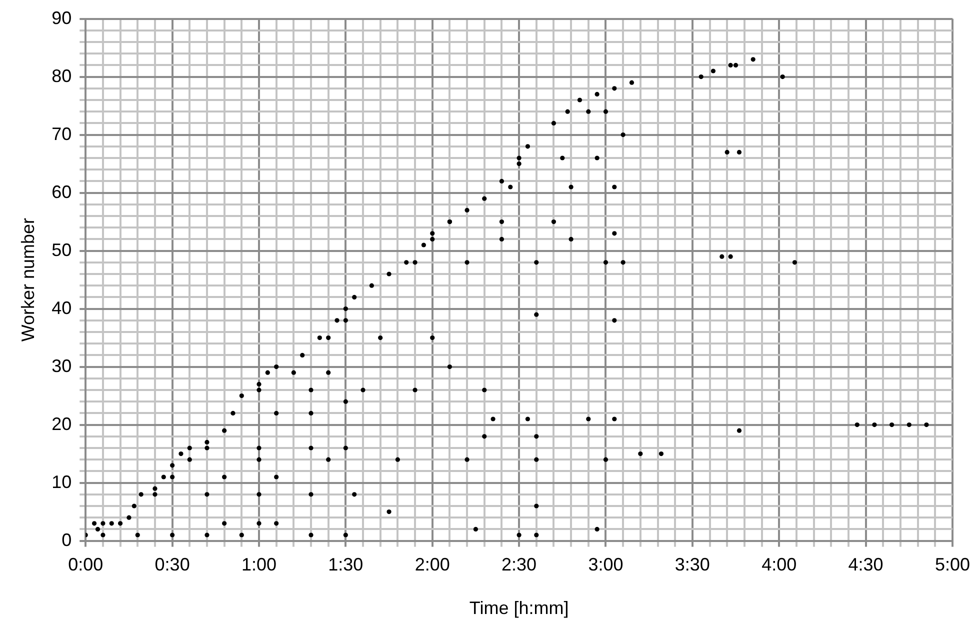 This screenshot has width=978, height=630. Describe the element at coordinates (519, 564) in the screenshot. I see `x-tick-label: 2:30` at that location.